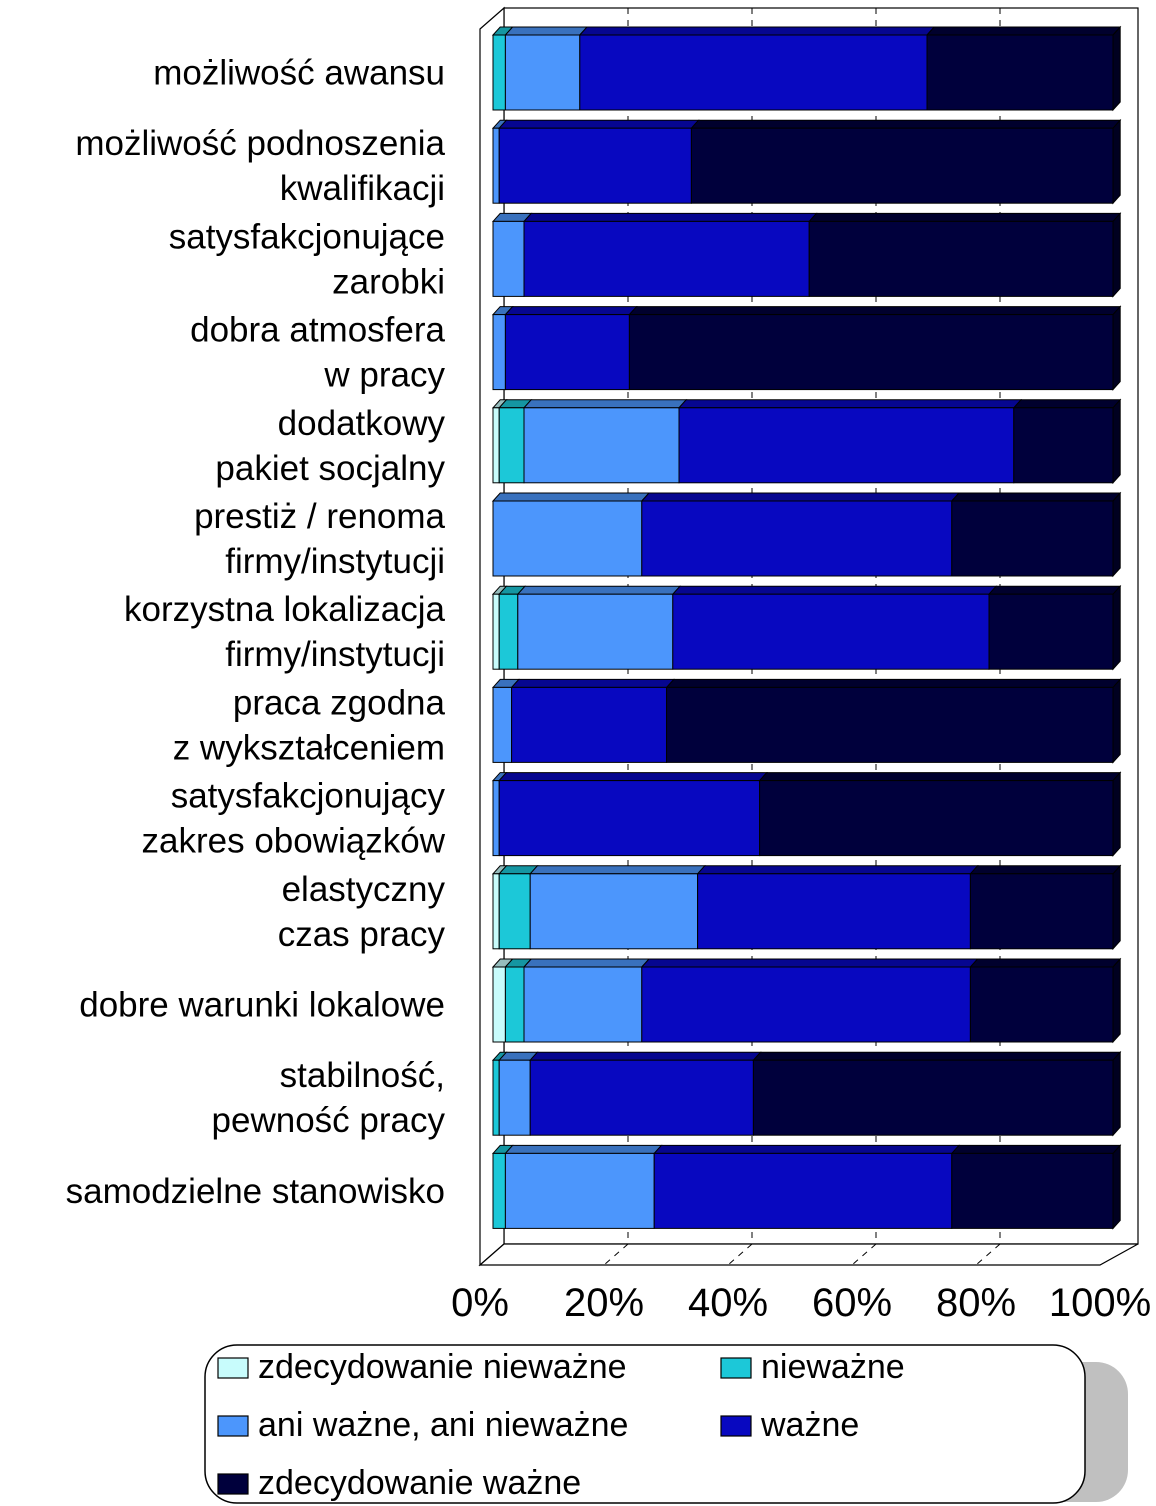  Describe the element at coordinates (364, 889) in the screenshot. I see `category-label-line: elastyczny` at that location.